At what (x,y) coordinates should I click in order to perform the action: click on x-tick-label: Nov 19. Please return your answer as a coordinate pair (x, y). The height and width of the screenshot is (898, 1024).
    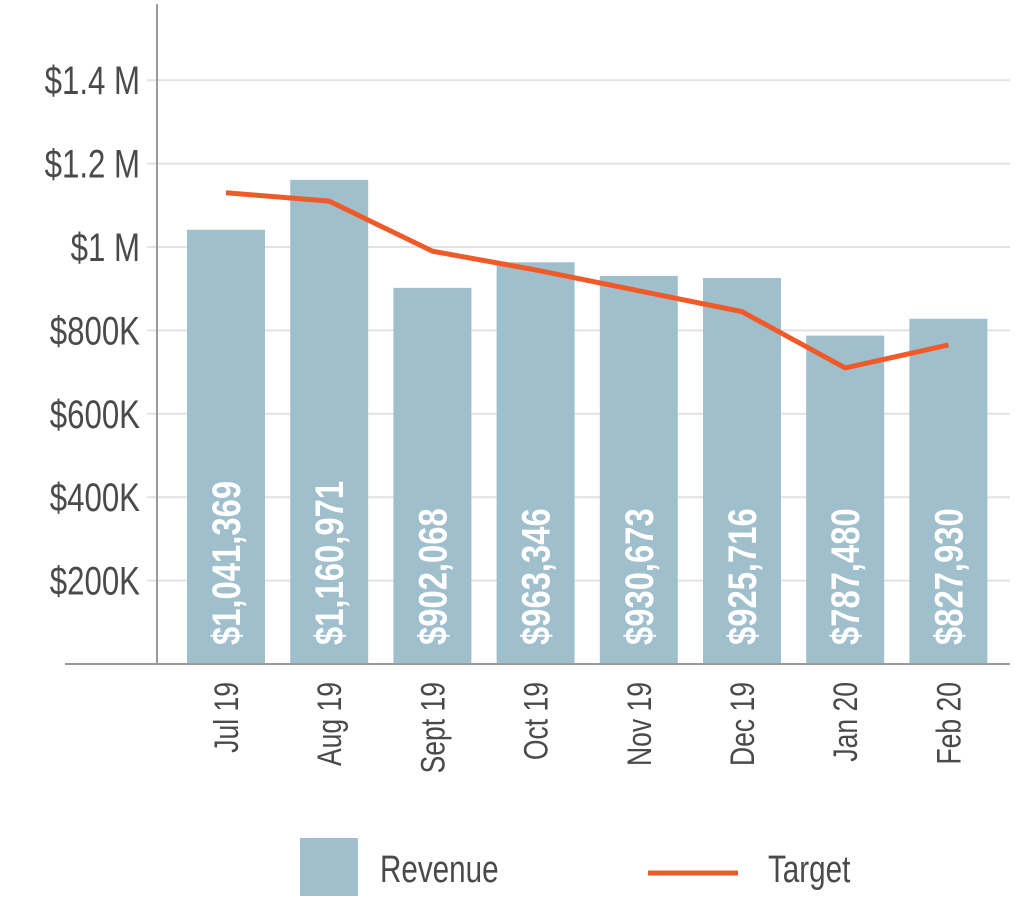
    Looking at the image, I should click on (640, 724).